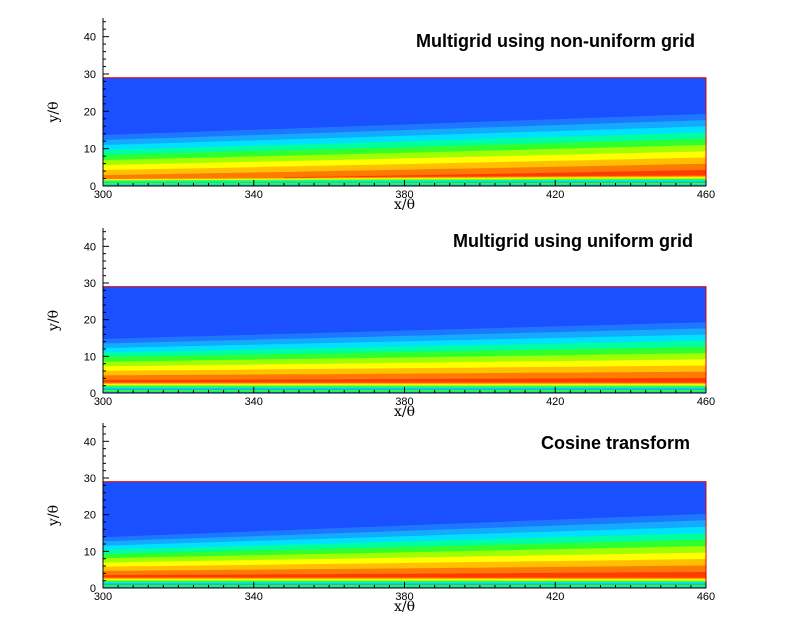  What do you see at coordinates (555, 41) in the screenshot?
I see `chart-title: Multigrid using non-uniform grid` at bounding box center [555, 41].